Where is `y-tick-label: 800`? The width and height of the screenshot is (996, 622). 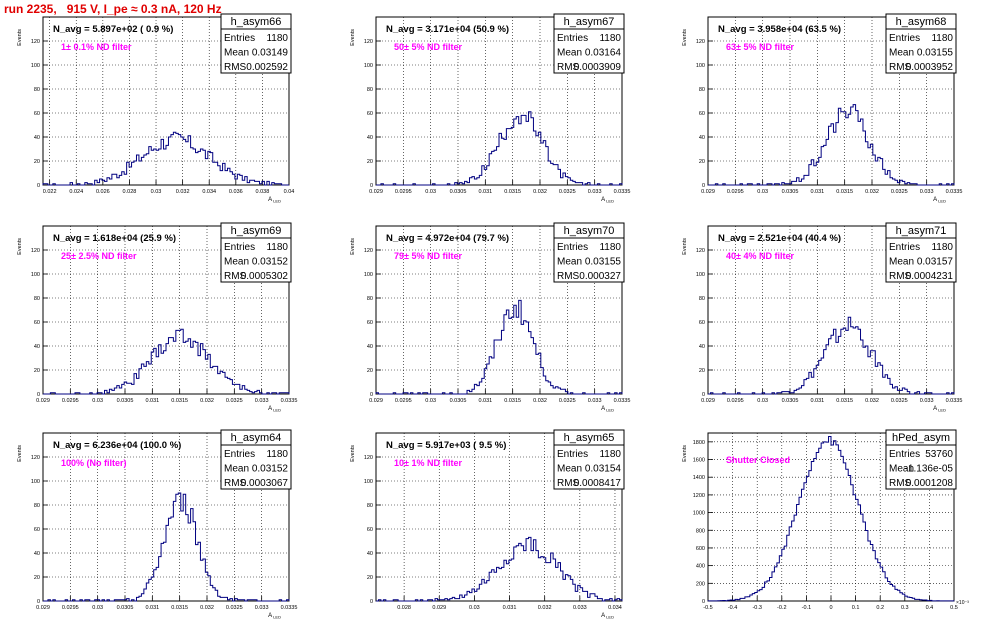 y-tick-label: 800 is located at coordinates (700, 531).